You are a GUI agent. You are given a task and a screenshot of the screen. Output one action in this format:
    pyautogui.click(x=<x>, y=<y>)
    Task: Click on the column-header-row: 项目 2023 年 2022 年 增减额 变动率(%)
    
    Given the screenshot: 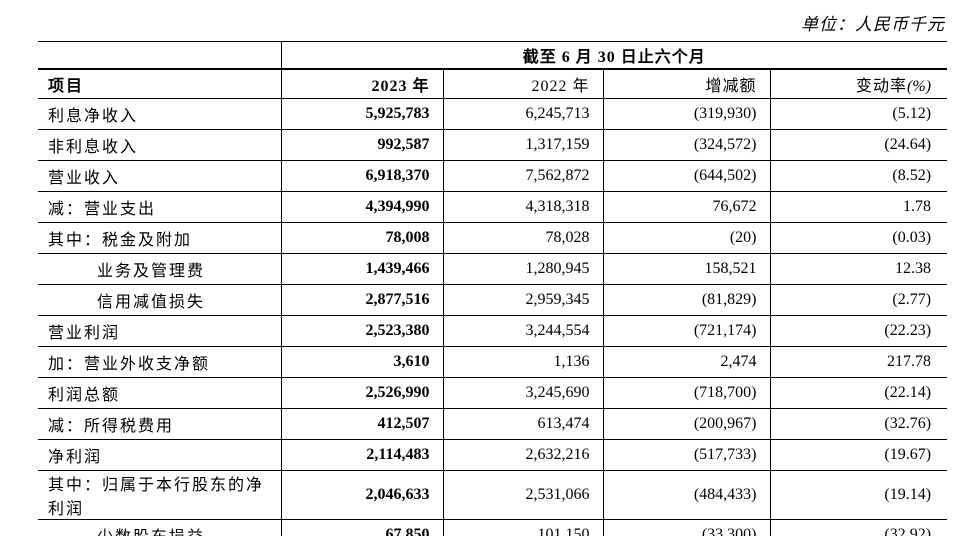 What is the action you would take?
    pyautogui.click(x=493, y=83)
    